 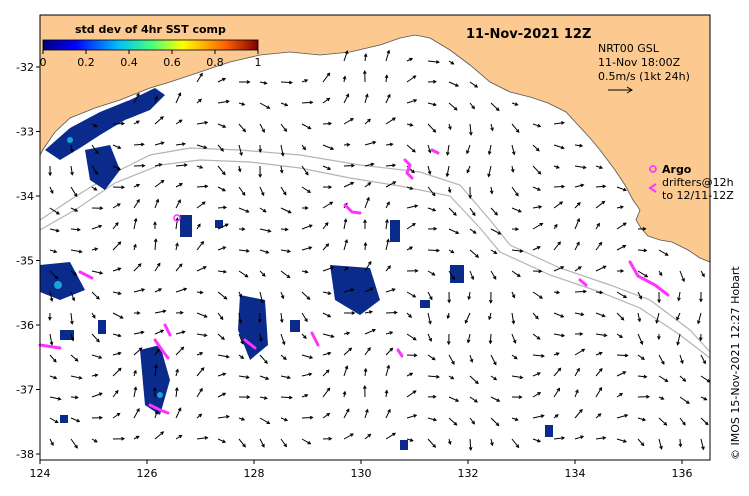 I want to click on x-tick-label: 128, so click(x=254, y=473).